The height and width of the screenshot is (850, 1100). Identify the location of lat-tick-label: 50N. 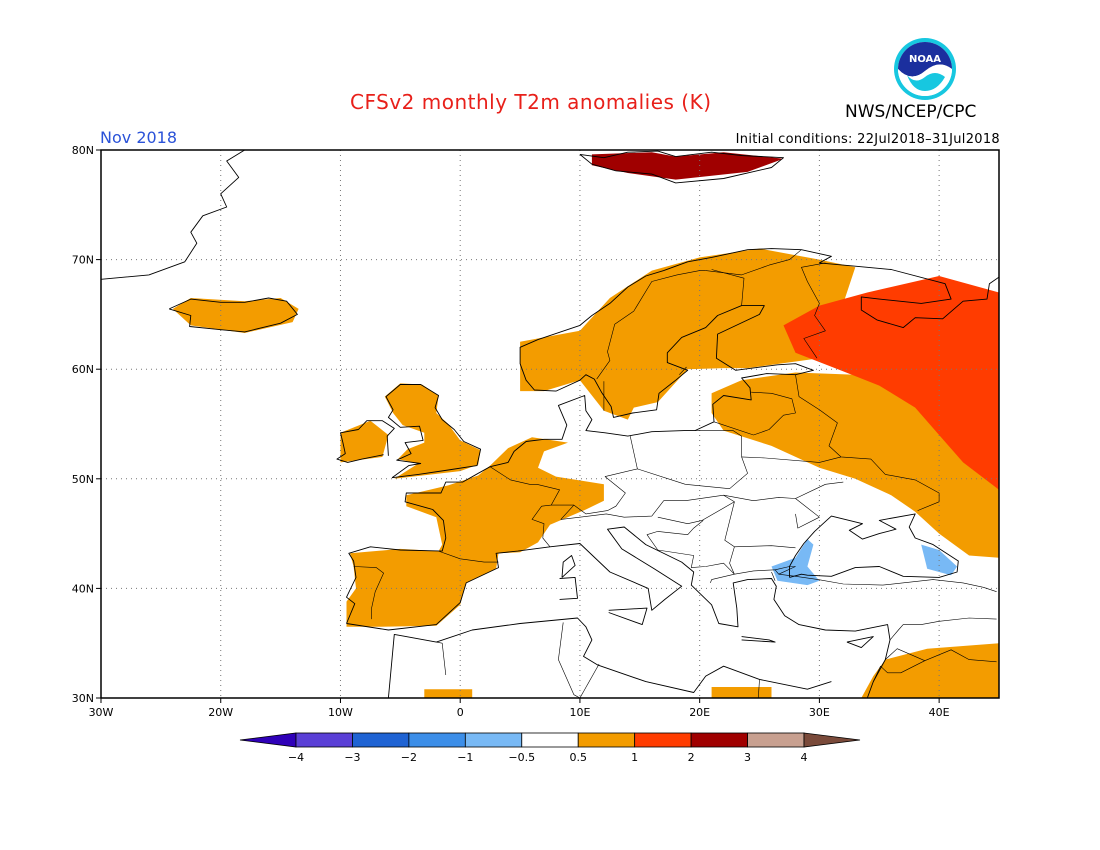
(83, 479).